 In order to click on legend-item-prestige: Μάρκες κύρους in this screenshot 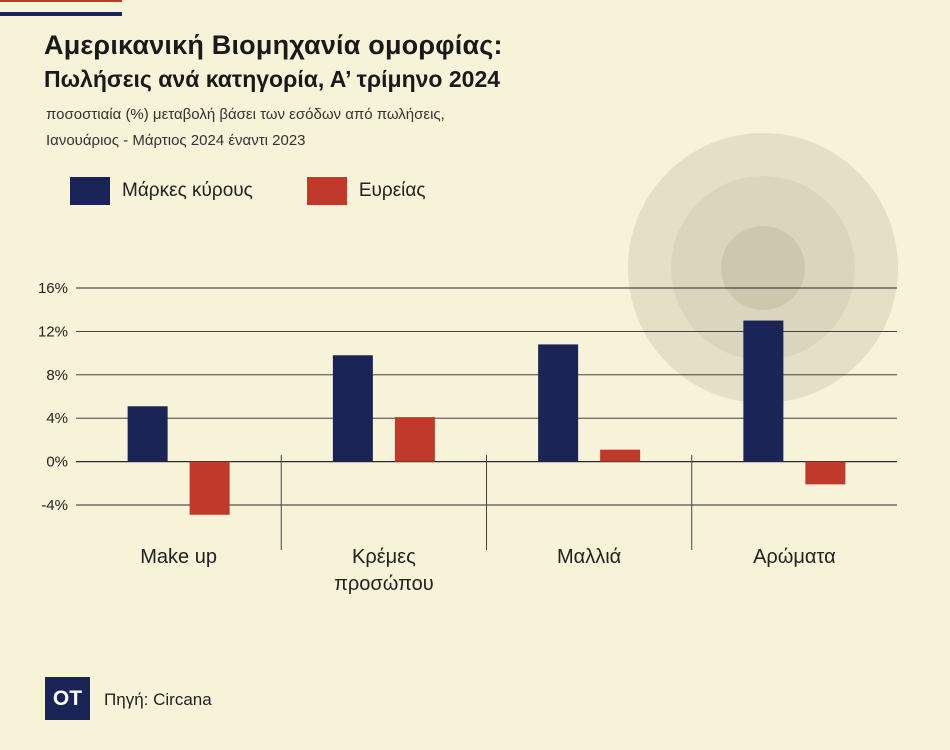, I will do `click(161, 191)`.